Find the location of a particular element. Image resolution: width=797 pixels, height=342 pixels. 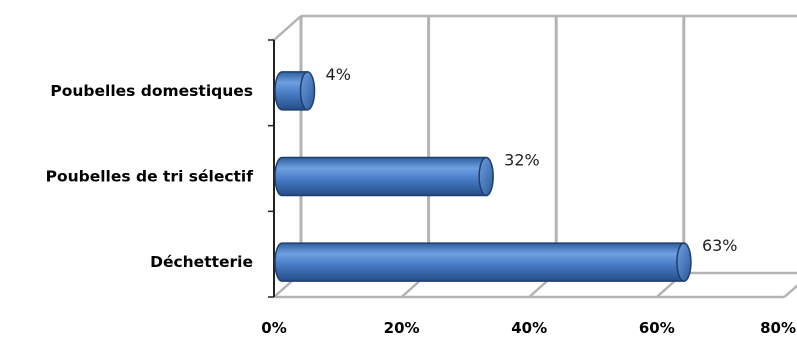

data-label: 4% is located at coordinates (338, 74).